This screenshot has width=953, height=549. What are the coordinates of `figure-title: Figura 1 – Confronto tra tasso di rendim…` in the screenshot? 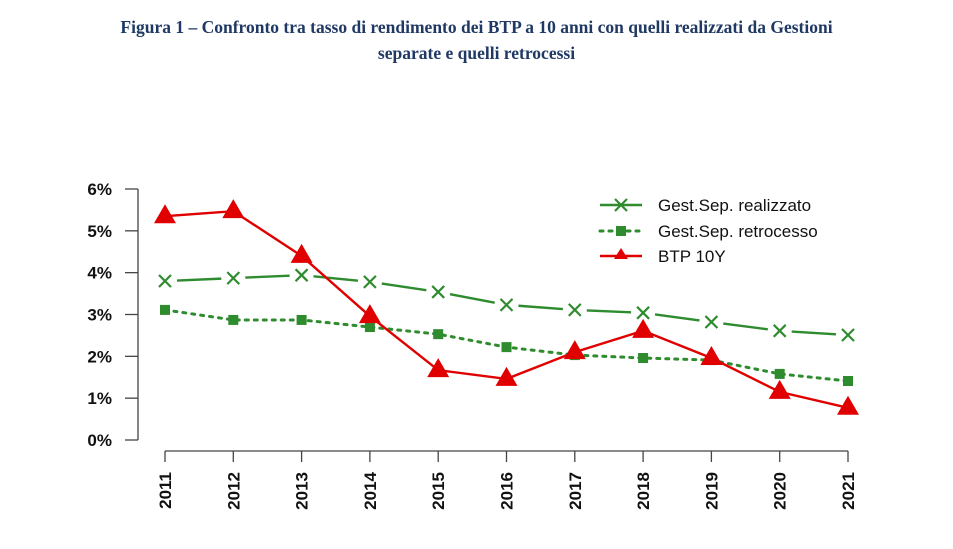 It's located at (476, 40).